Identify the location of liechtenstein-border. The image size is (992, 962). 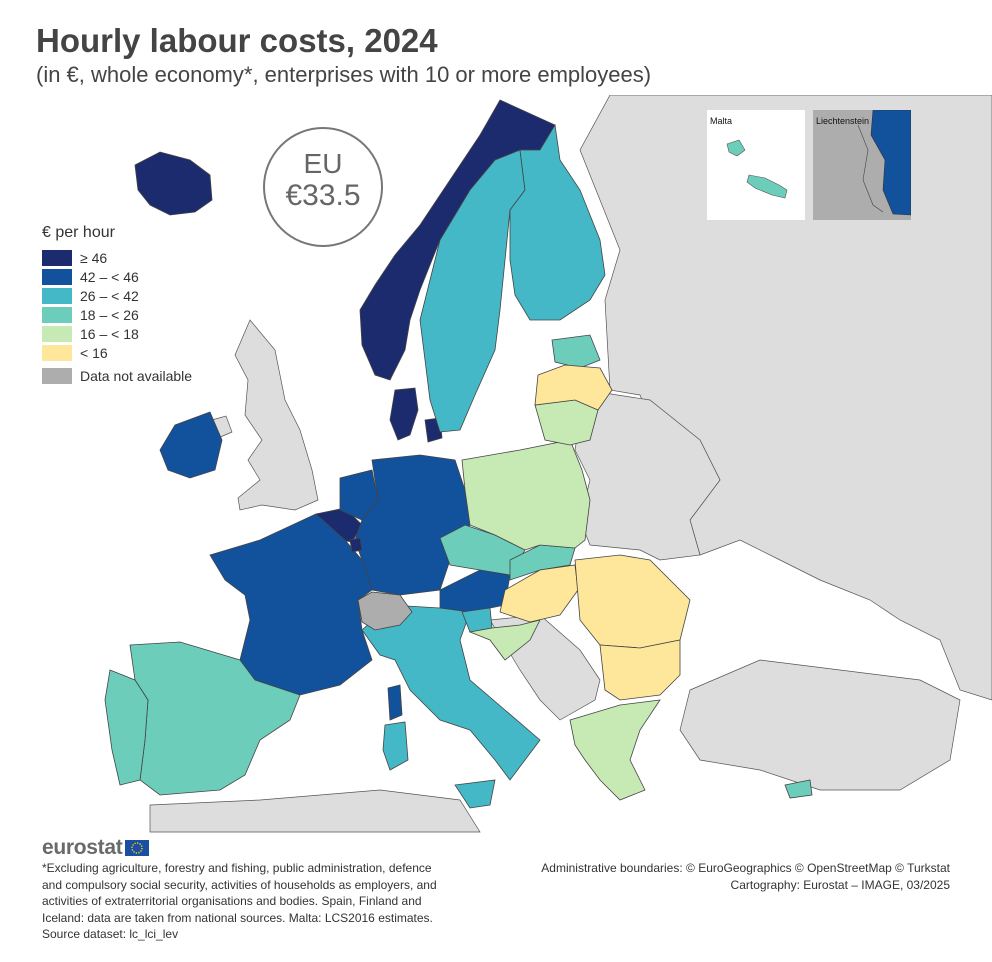
(870, 168).